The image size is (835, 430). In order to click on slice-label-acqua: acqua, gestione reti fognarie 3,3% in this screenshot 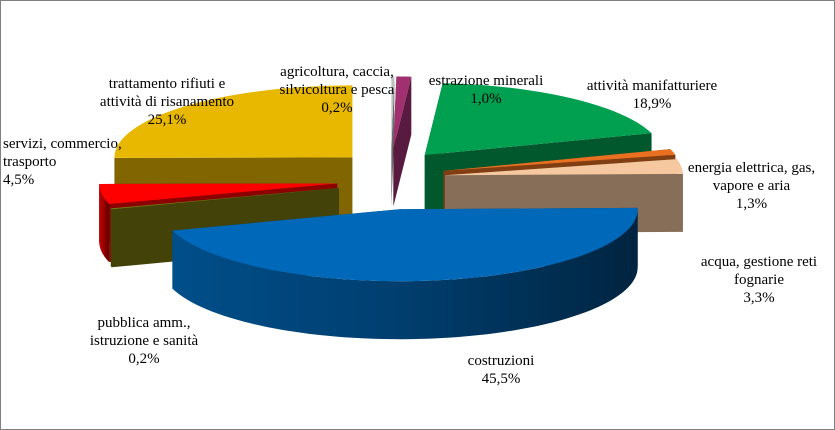, I will do `click(759, 280)`.